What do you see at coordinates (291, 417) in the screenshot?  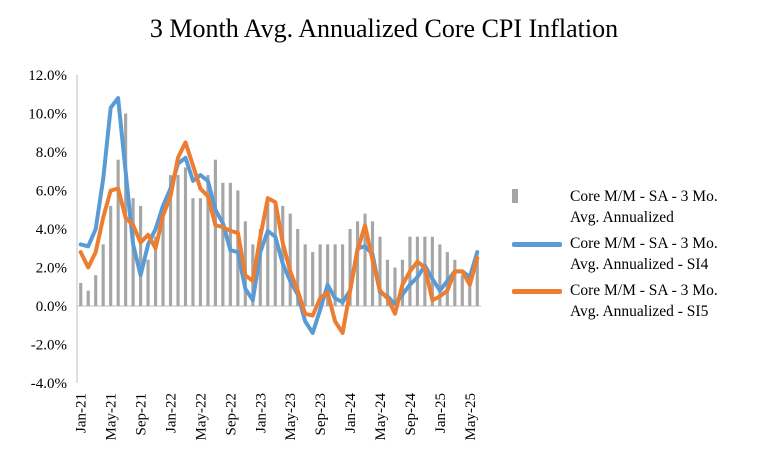 I see `x-tick-label: May-23` at bounding box center [291, 417].